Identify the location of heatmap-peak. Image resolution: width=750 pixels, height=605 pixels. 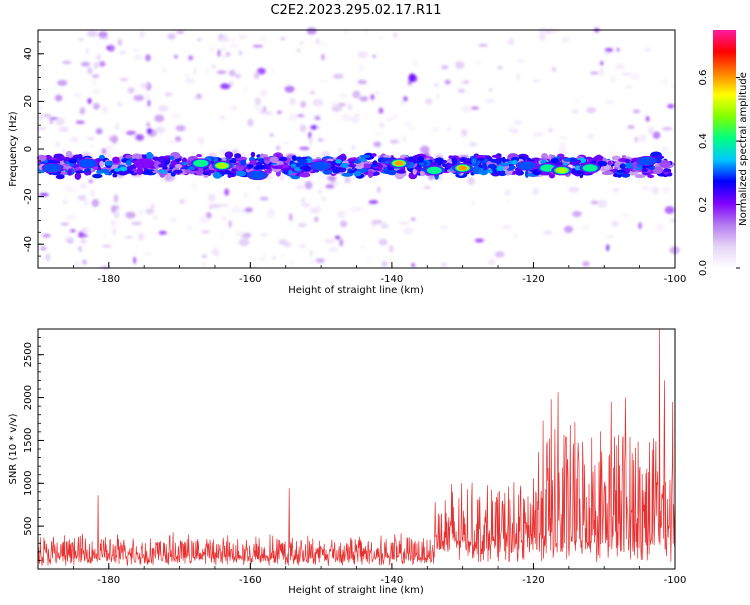
(144, 163).